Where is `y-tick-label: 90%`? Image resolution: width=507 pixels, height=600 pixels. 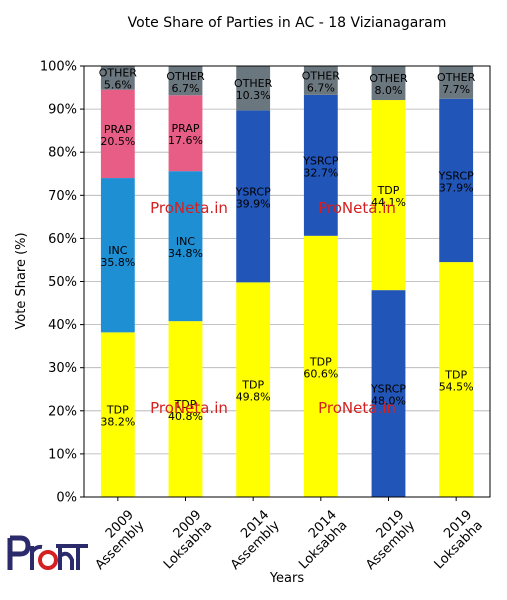 y-tick-label: 90% is located at coordinates (62, 110).